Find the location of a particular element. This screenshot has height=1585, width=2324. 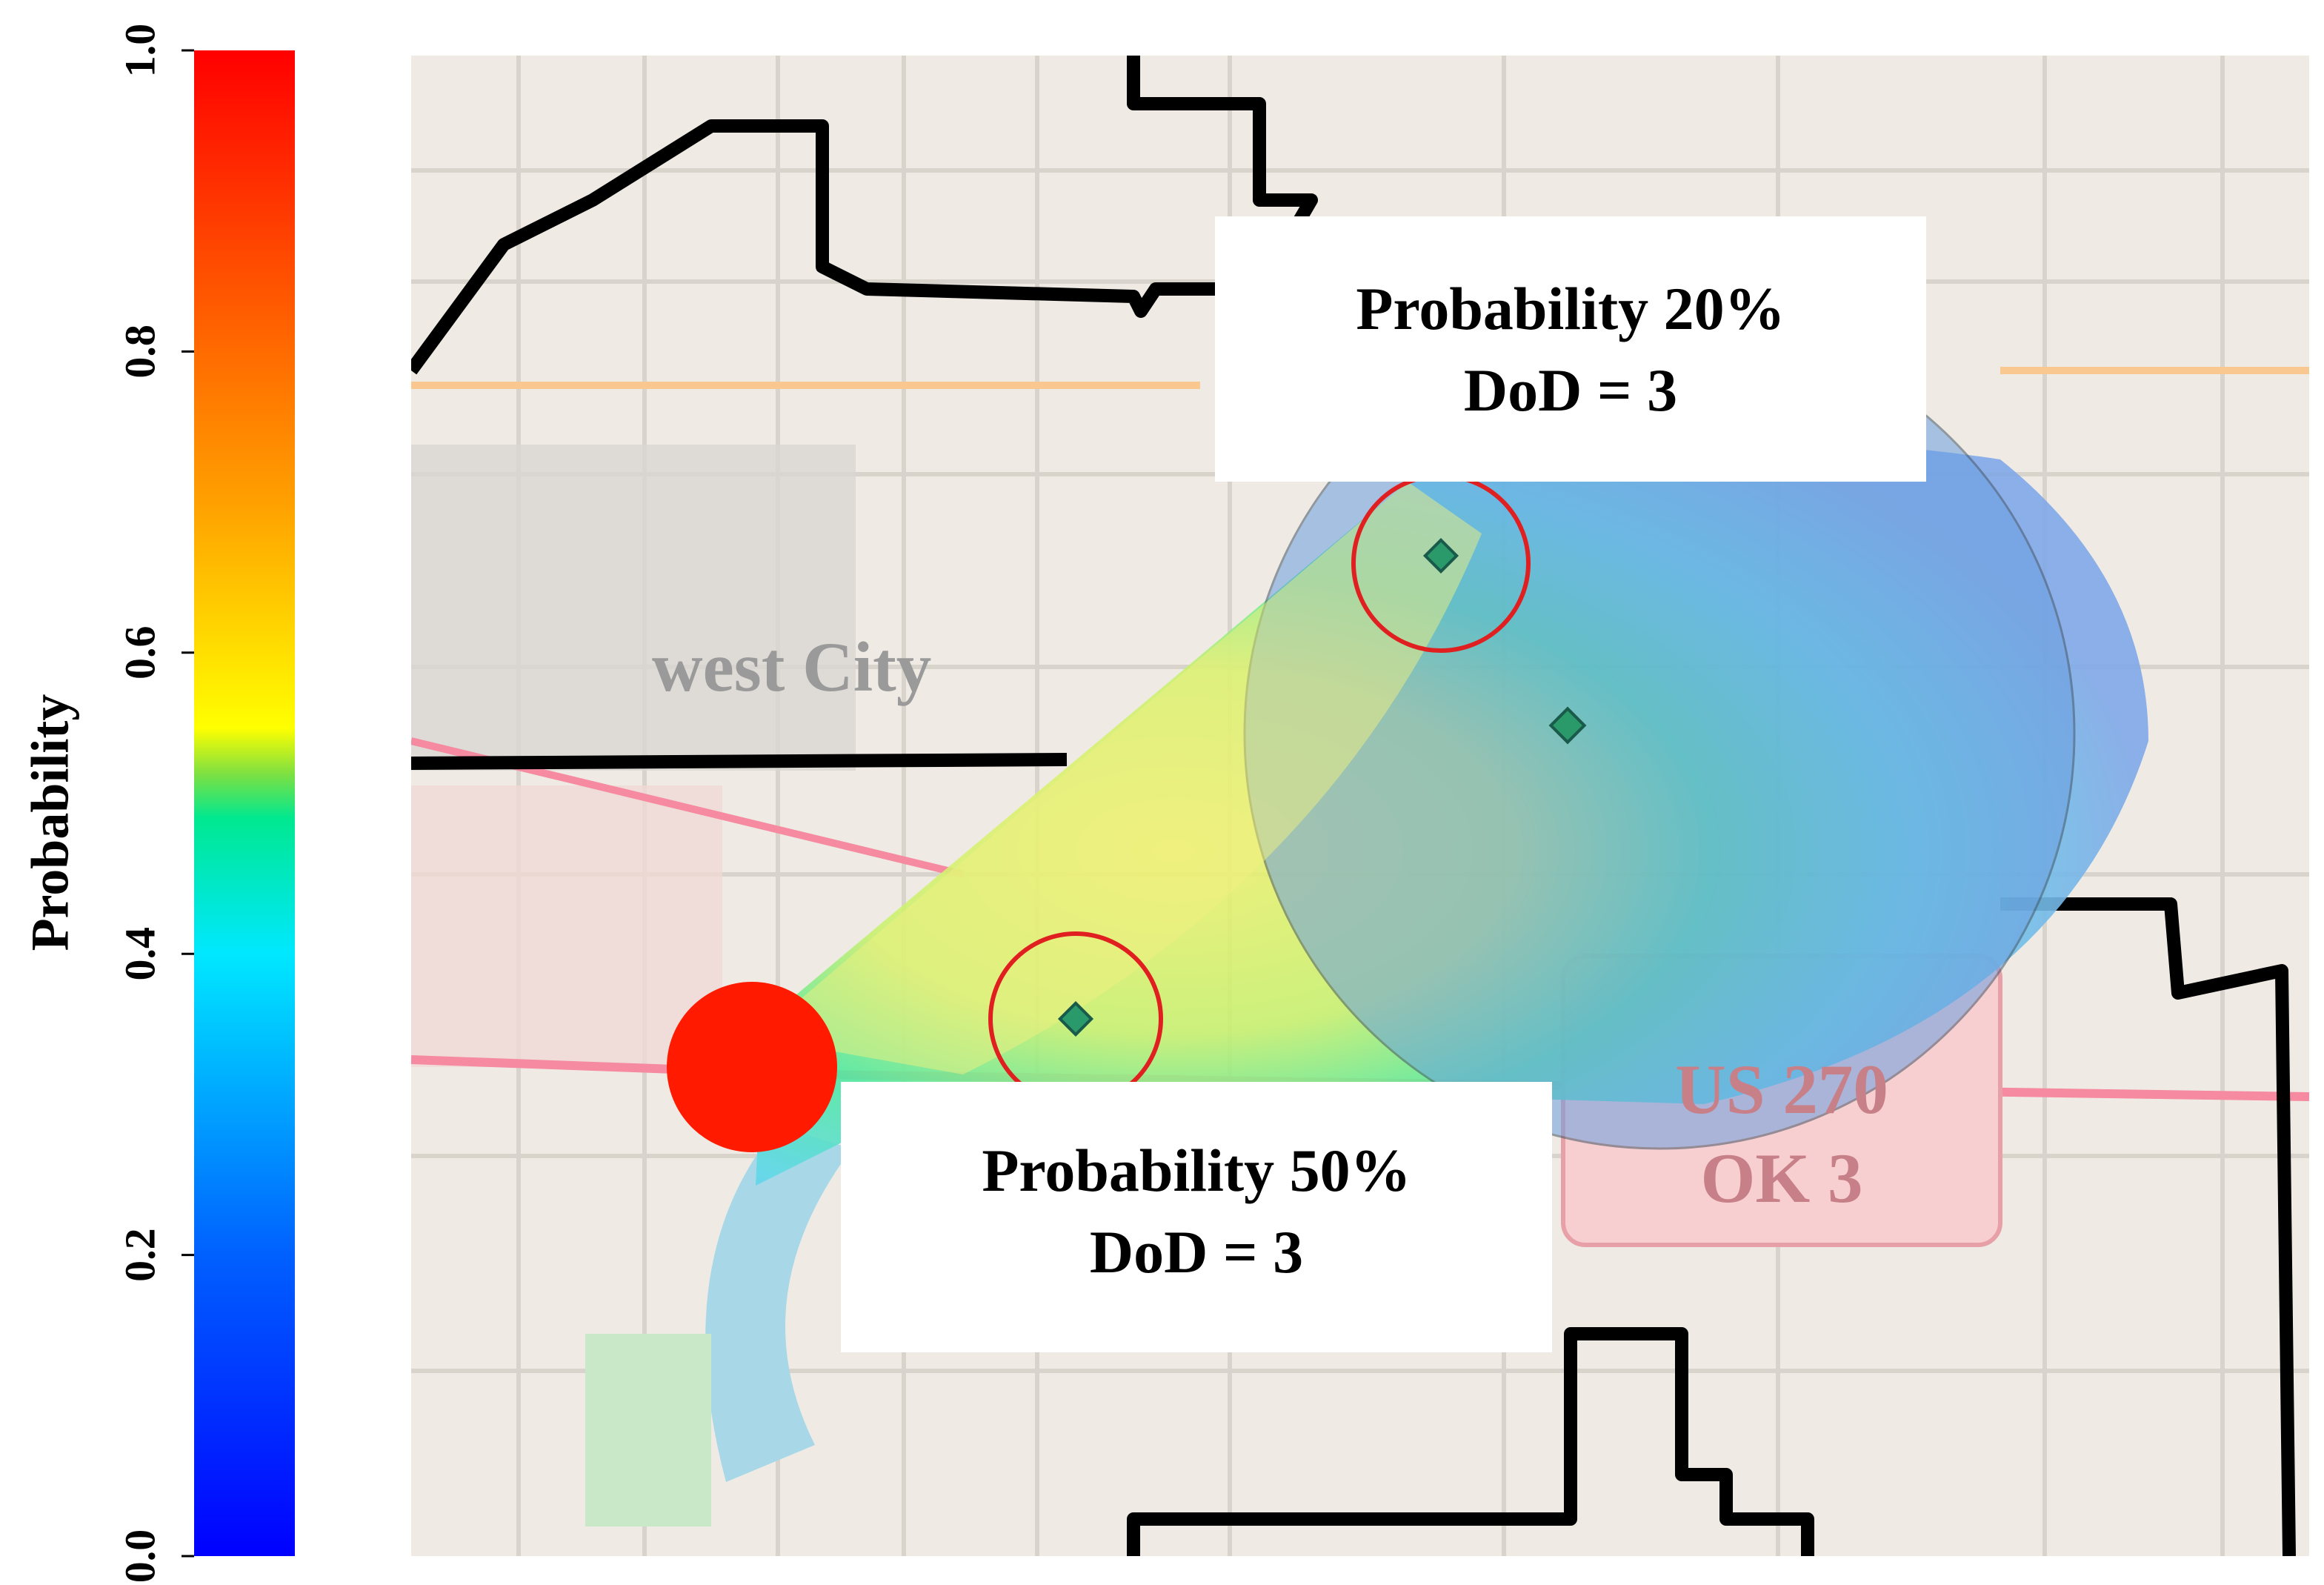

route-label: US 270 is located at coordinates (1781, 1089).